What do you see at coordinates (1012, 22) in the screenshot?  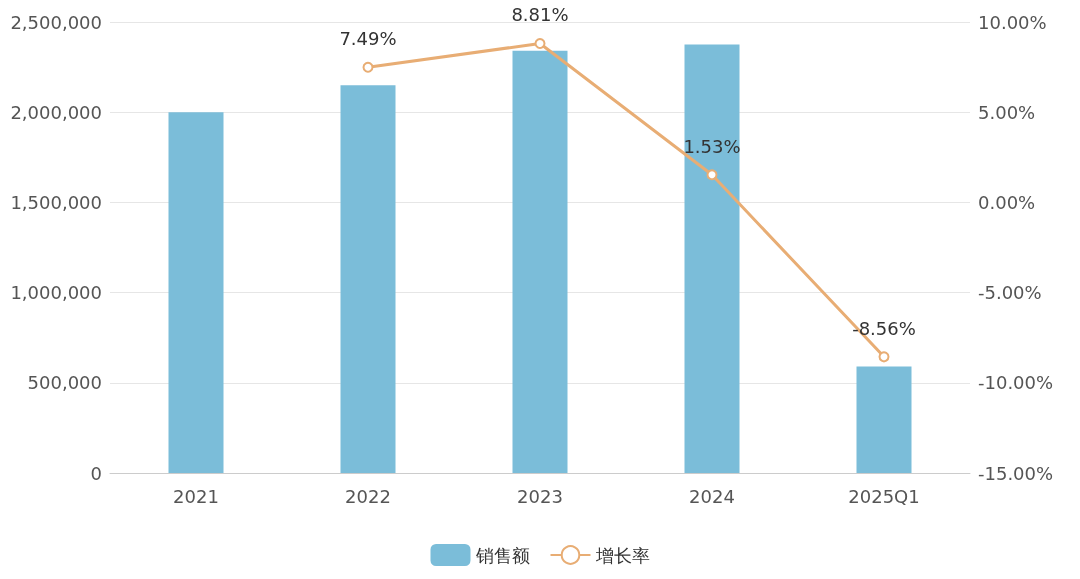 I see `y2-tick-label: 10.00%` at bounding box center [1012, 22].